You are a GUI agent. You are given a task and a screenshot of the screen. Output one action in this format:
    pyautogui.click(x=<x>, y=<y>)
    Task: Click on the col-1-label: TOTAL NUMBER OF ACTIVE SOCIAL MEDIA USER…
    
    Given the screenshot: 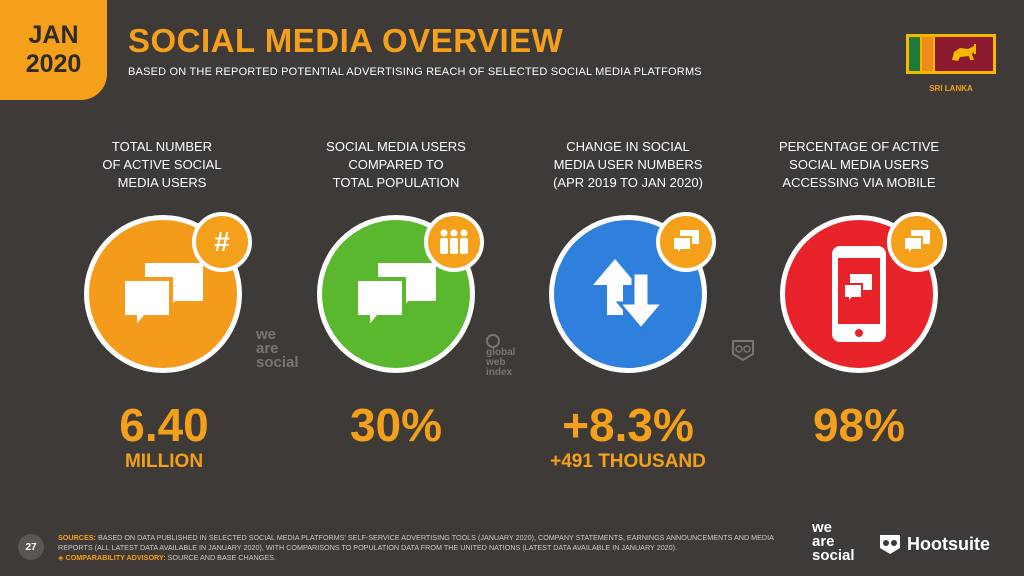 What is the action you would take?
    pyautogui.click(x=162, y=164)
    